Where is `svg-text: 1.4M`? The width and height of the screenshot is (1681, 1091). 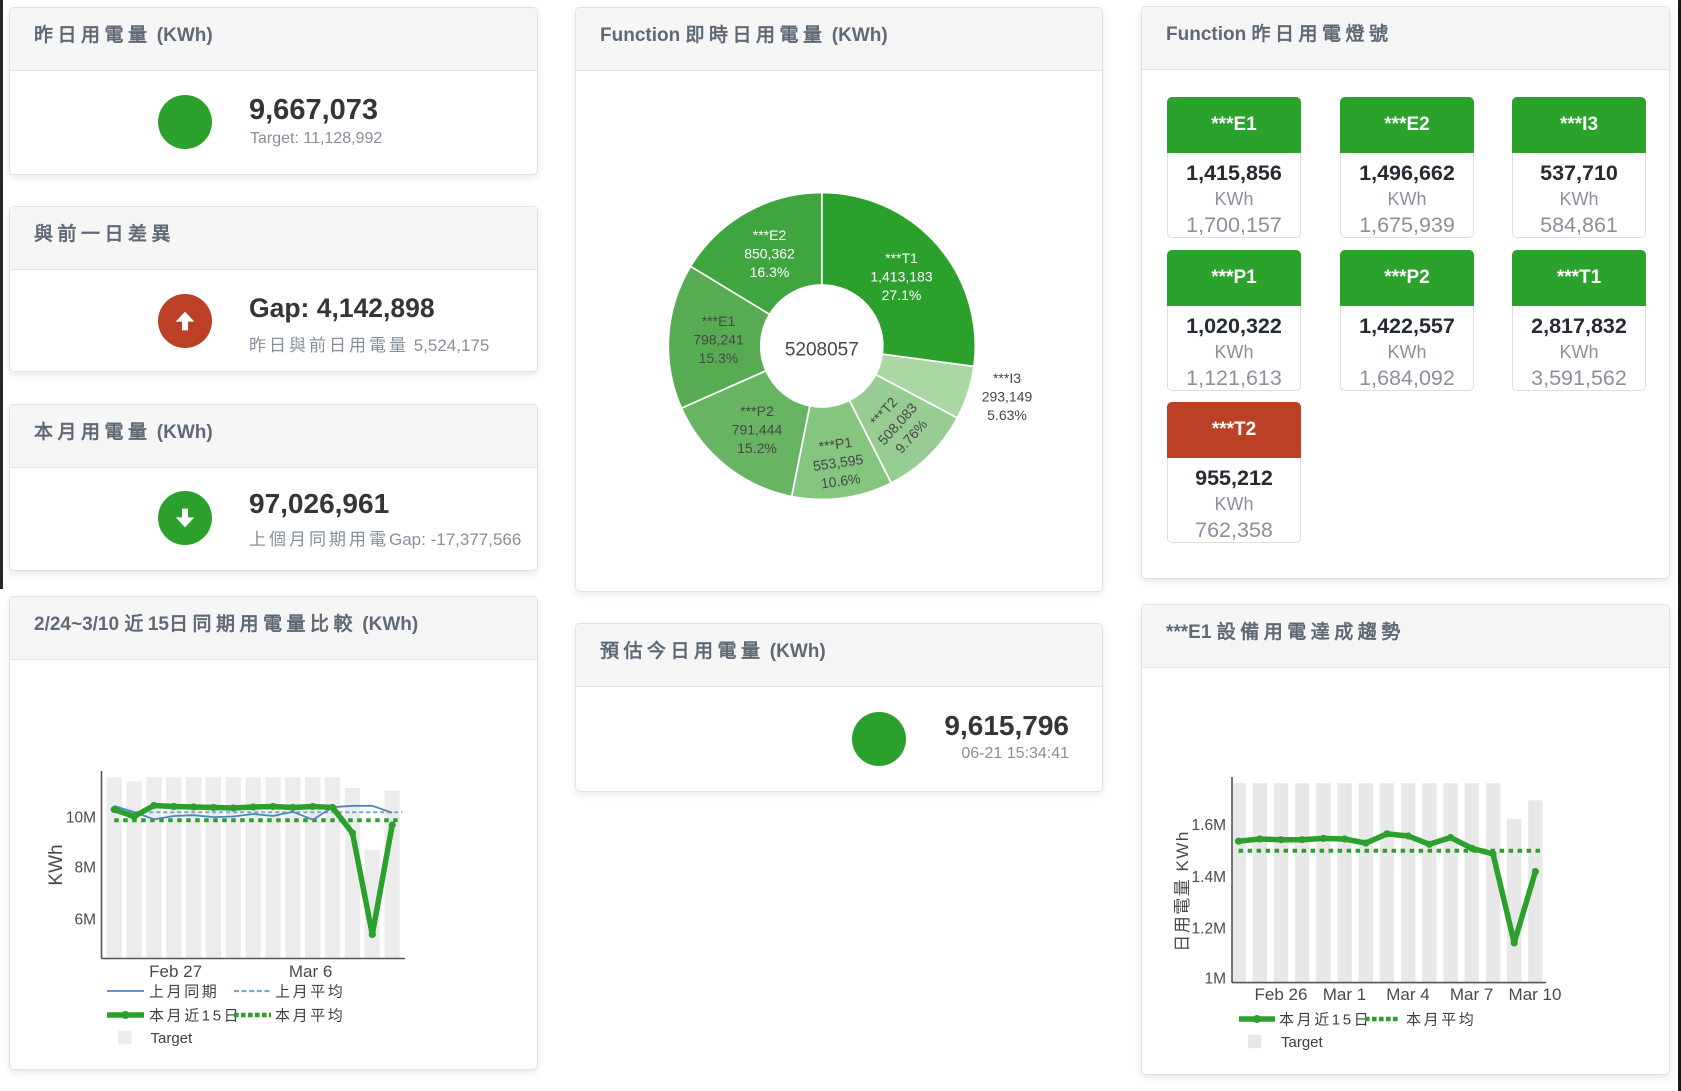
svg-text: 1.4M is located at coordinates (1209, 877).